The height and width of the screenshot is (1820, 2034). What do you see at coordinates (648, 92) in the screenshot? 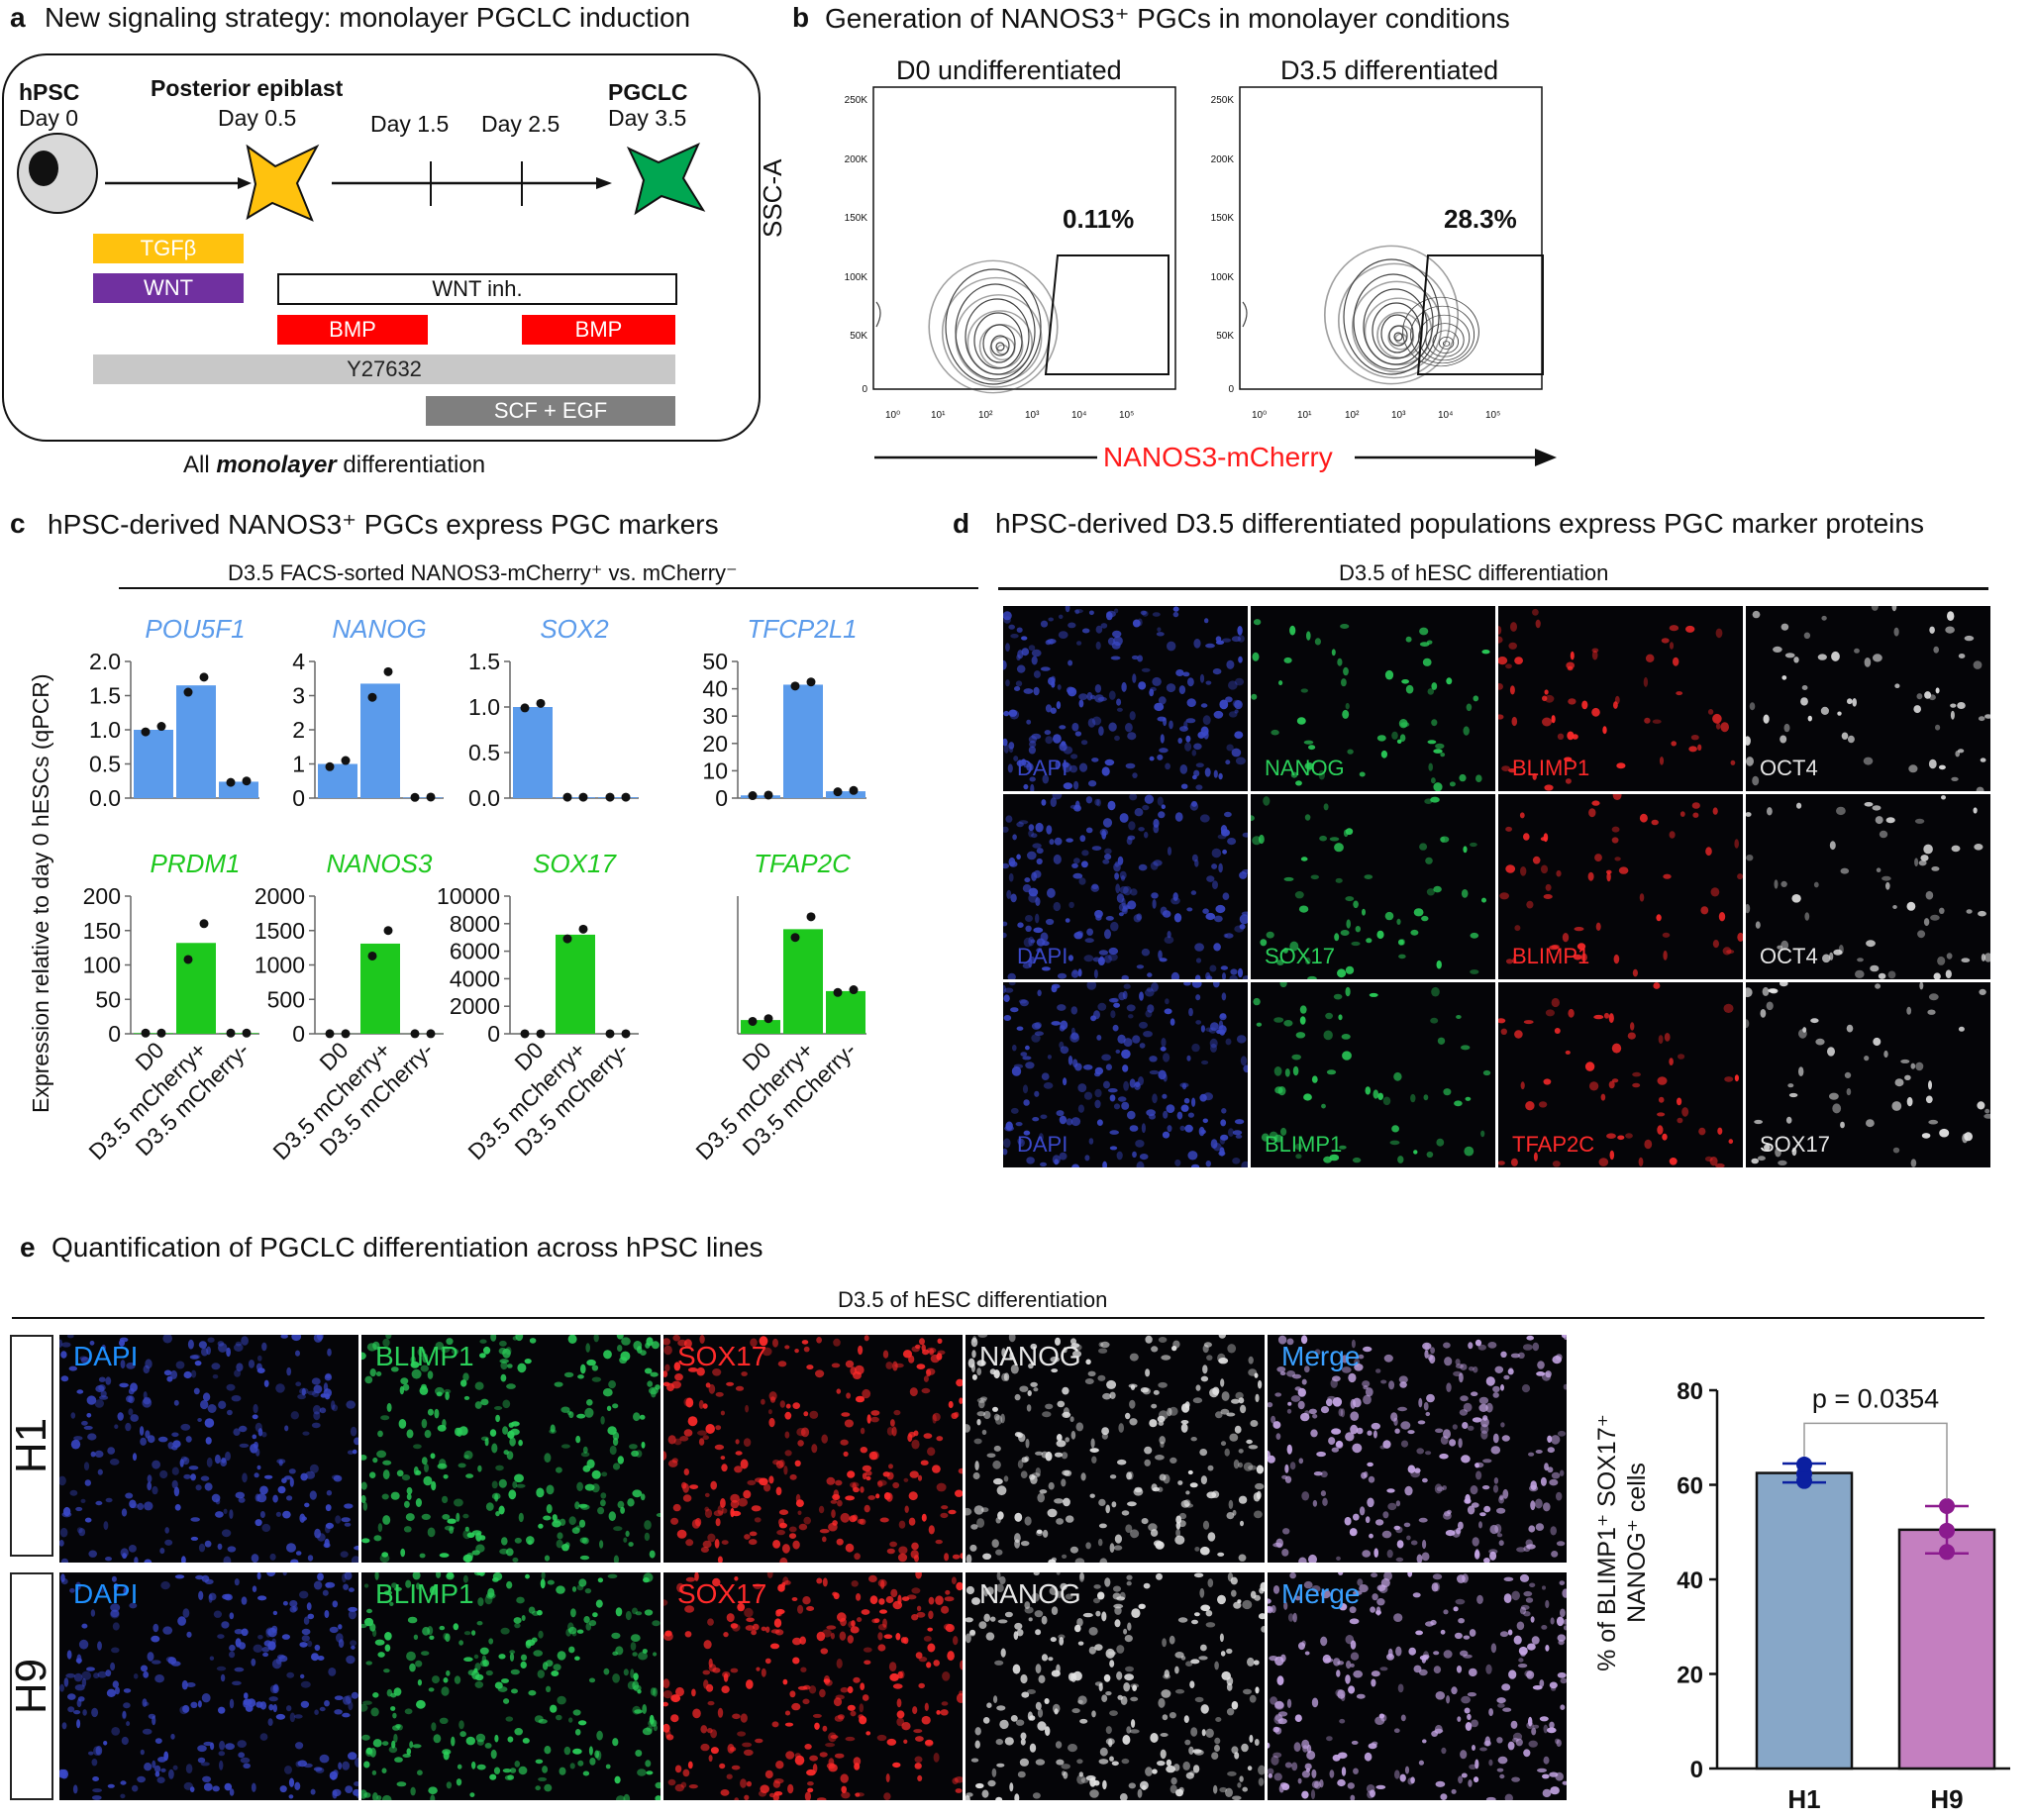
I see `stage-pgclc-name: PGCLC` at bounding box center [648, 92].